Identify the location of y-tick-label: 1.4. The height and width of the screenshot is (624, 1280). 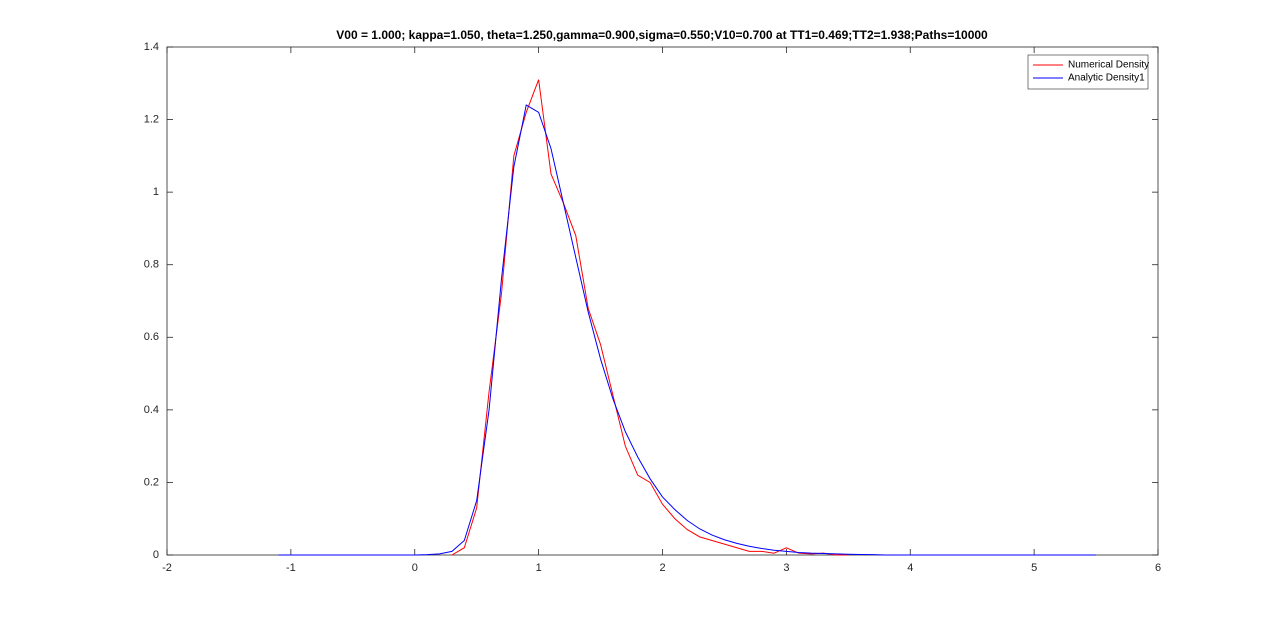
(151, 47).